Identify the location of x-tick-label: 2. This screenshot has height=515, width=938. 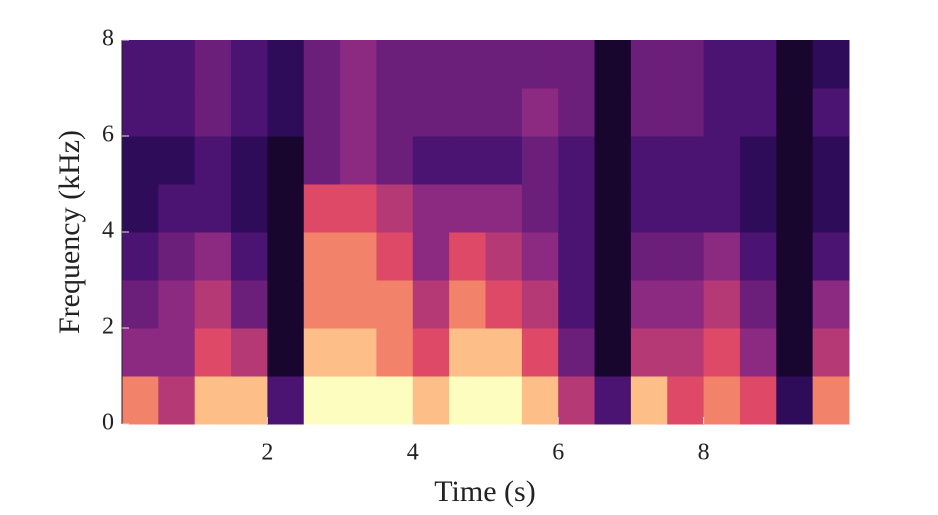
(267, 453).